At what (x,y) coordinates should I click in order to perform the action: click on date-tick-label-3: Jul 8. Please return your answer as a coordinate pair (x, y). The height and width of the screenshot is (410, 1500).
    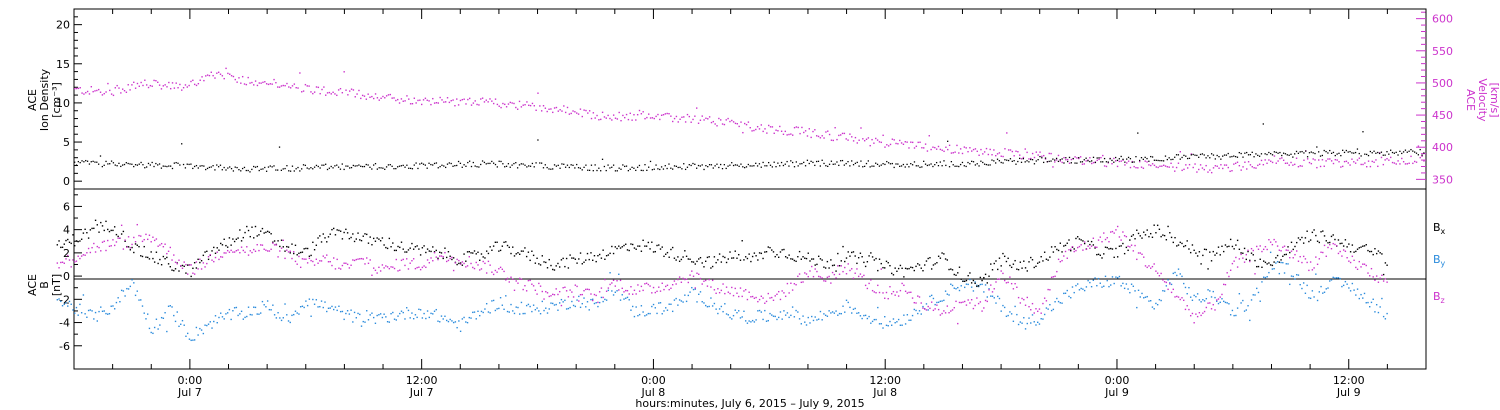
    Looking at the image, I should click on (884, 392).